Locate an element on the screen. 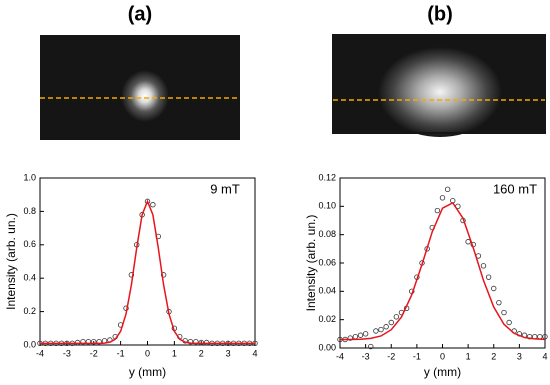 This screenshot has width=550, height=385. y-tick-label: 0.12 is located at coordinates (327, 177).